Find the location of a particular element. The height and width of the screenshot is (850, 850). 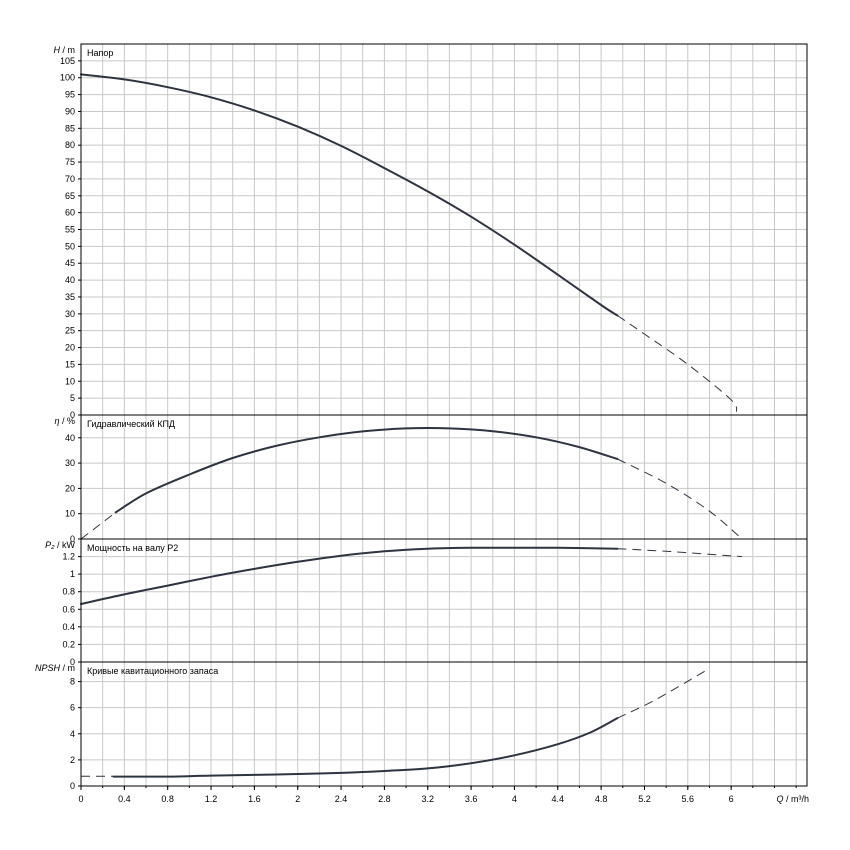

y-tick-label: 5 is located at coordinates (72, 398).